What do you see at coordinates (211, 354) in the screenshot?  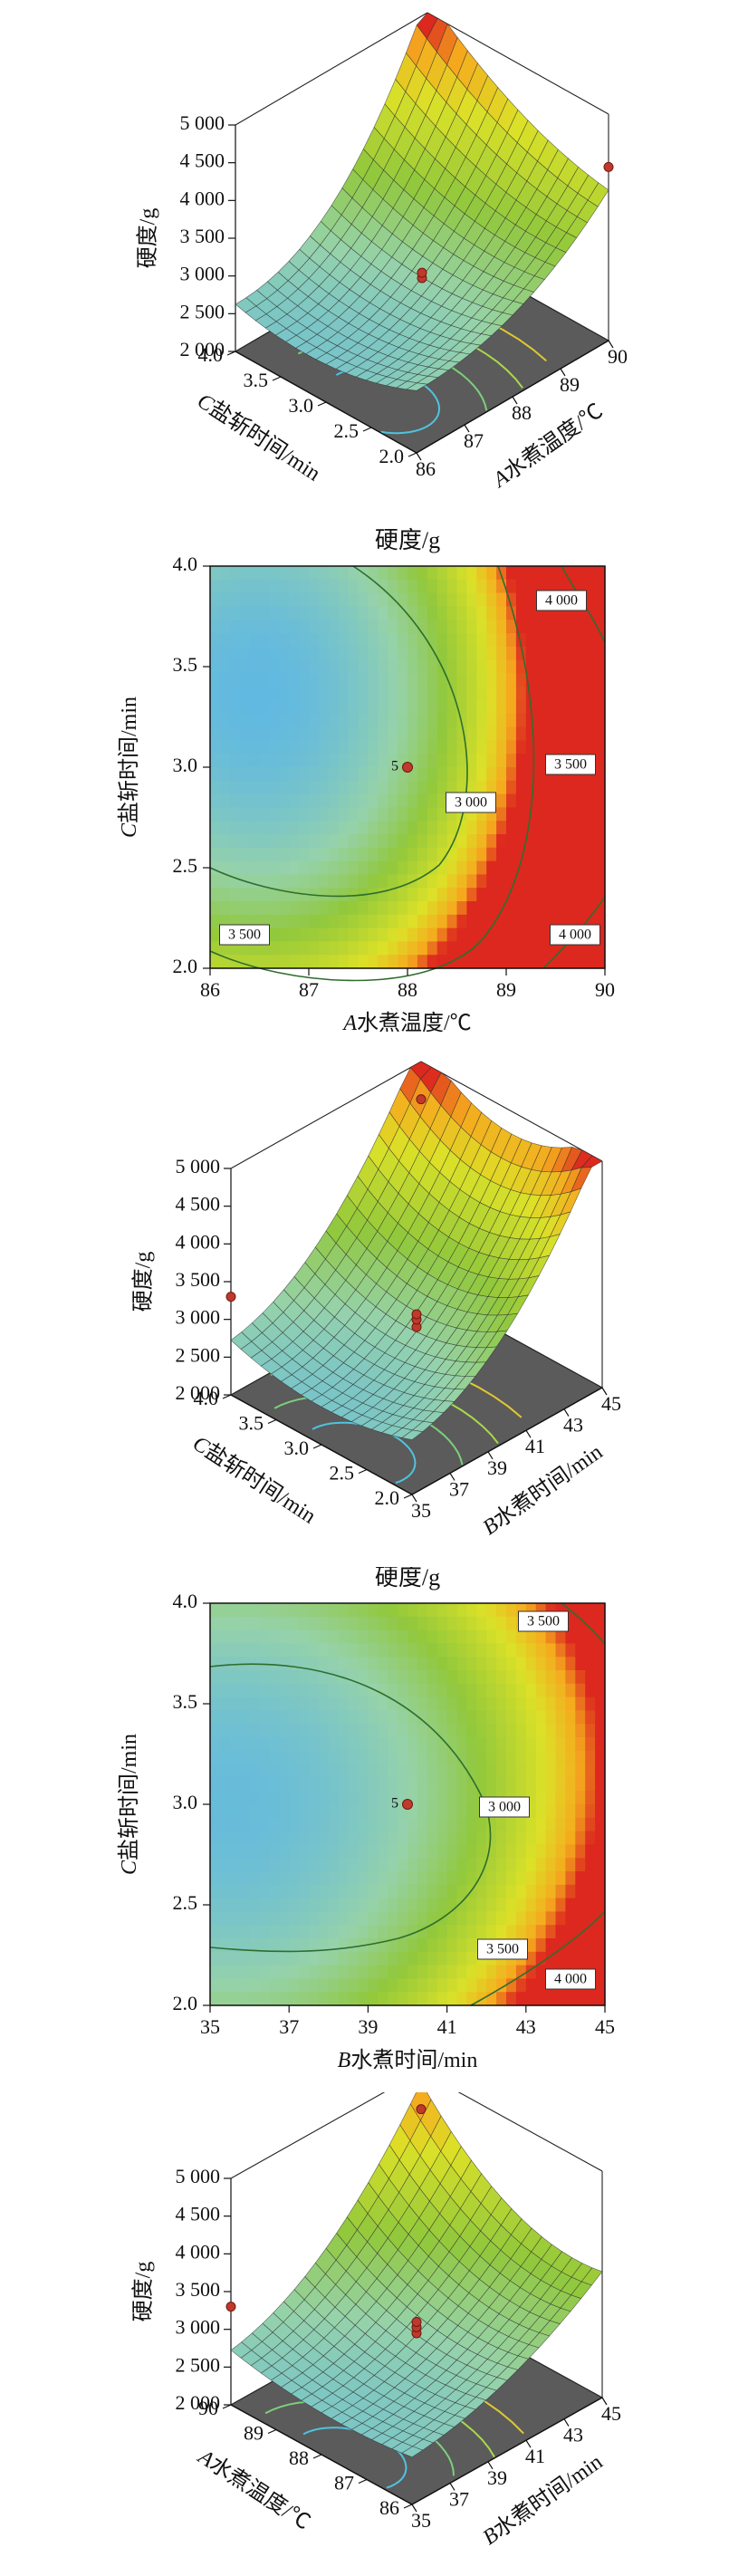 I see `left-axis-tick-label: 4.0` at bounding box center [211, 354].